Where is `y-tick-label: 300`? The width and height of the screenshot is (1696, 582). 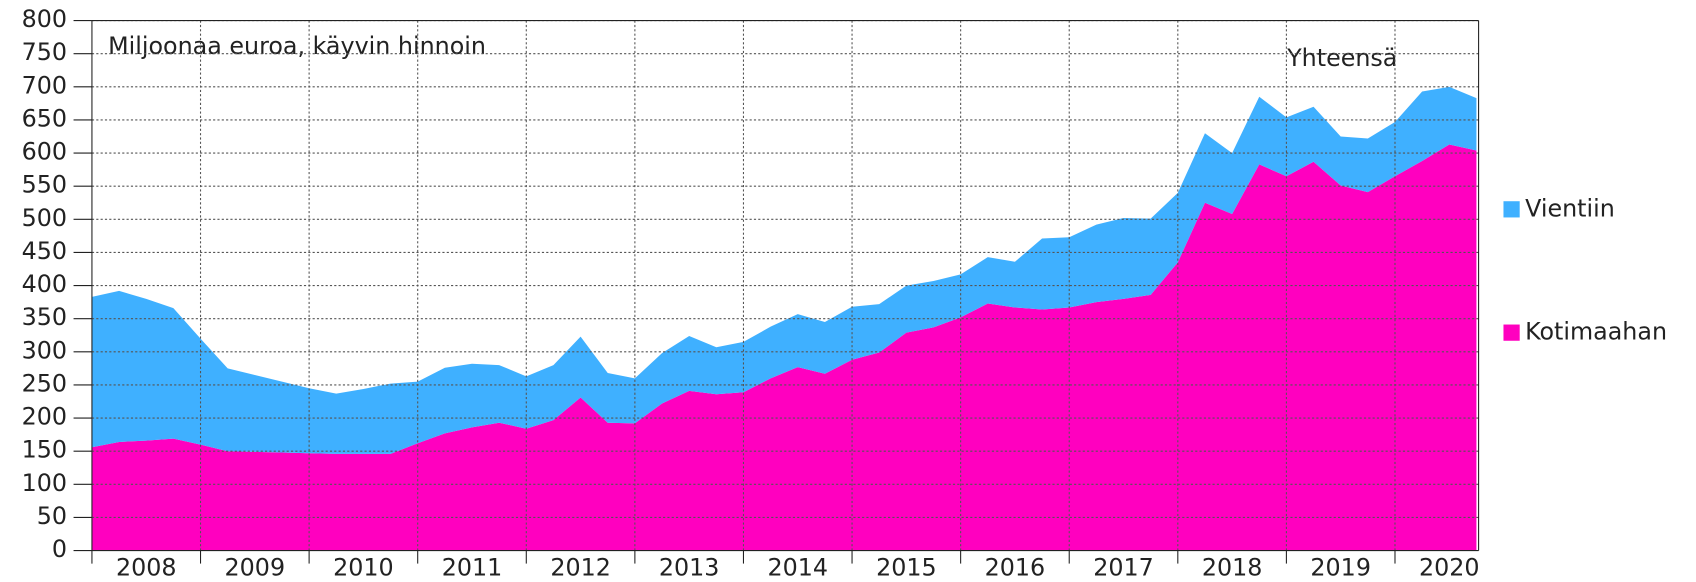 y-tick-label: 300 is located at coordinates (44, 350).